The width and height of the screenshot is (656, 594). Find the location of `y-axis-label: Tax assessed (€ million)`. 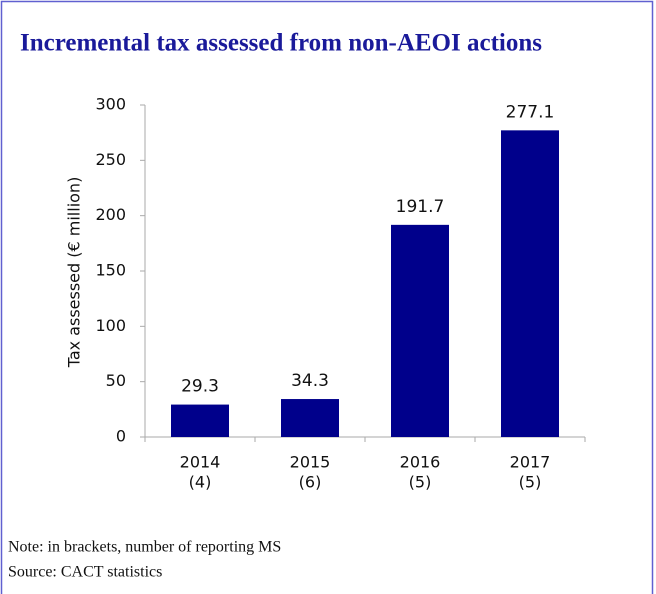

y-axis-label: Tax assessed (€ million) is located at coordinates (74, 273).